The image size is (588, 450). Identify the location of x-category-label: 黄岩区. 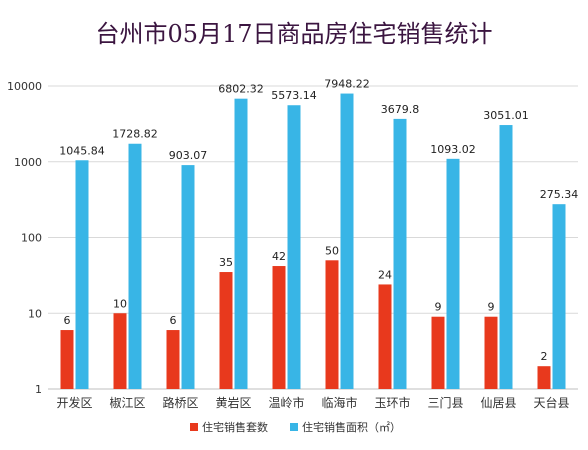
(233, 402).